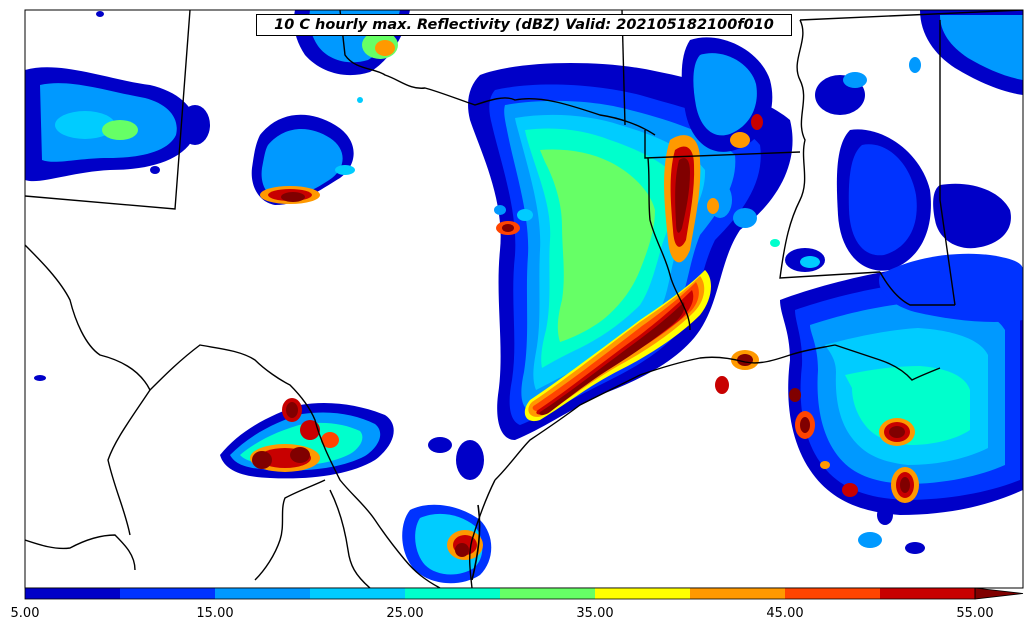 Image resolution: width=1033 pixels, height=633 pixels. I want to click on colorbar-tick-label: 55.00, so click(975, 613).